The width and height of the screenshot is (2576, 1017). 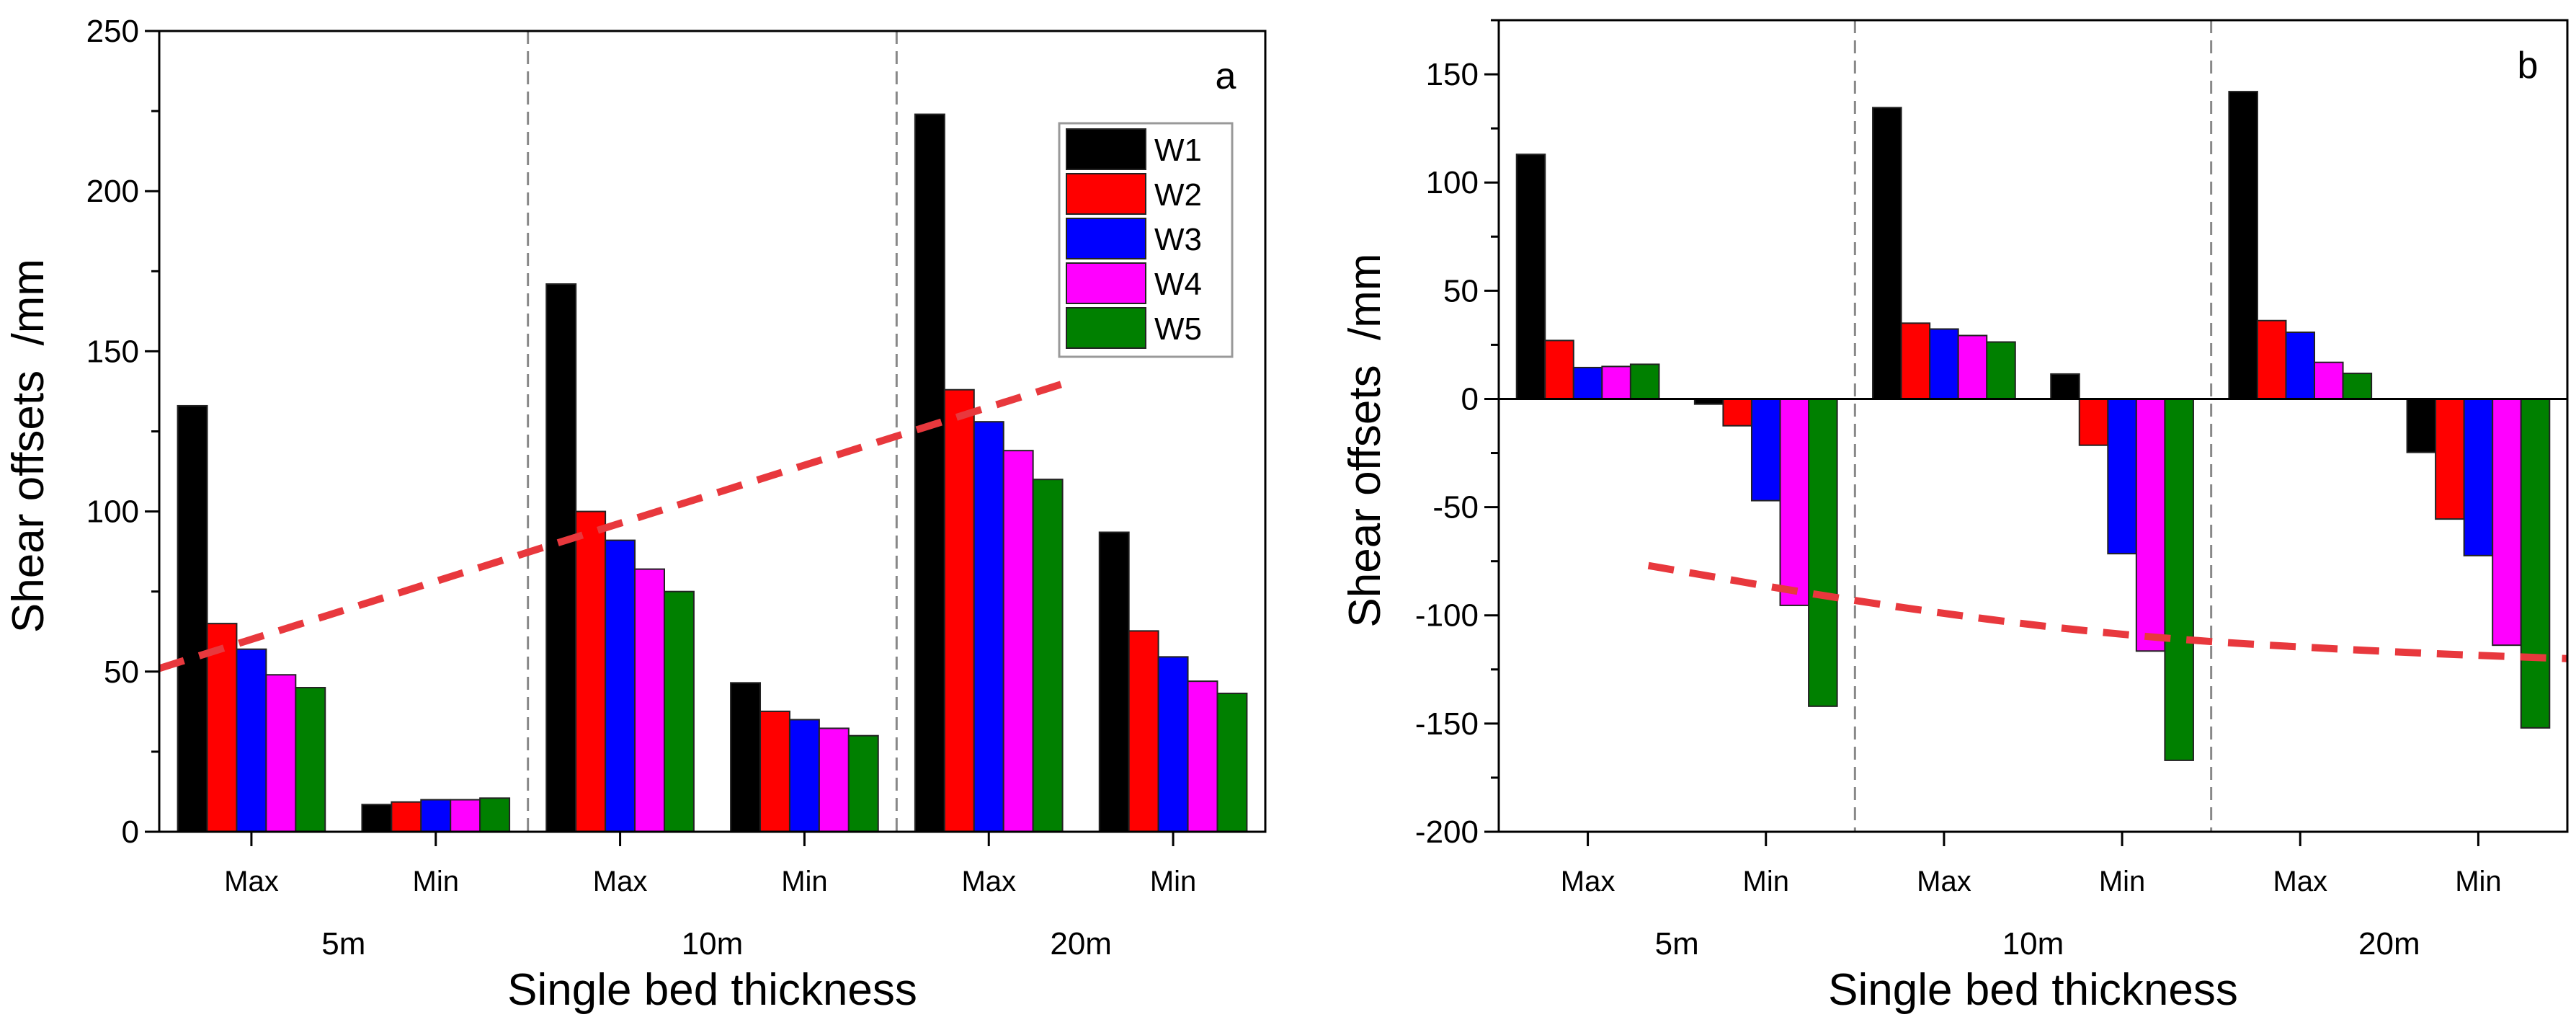 I want to click on y-tick-label: -50, so click(x=1455, y=507).